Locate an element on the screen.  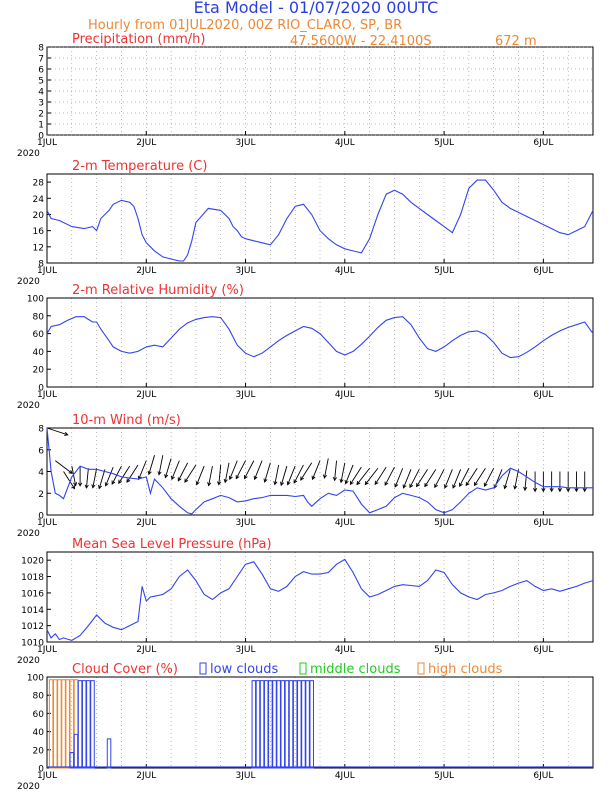
panel-title-precip: Precipitation (mm/h) is located at coordinates (138, 39).